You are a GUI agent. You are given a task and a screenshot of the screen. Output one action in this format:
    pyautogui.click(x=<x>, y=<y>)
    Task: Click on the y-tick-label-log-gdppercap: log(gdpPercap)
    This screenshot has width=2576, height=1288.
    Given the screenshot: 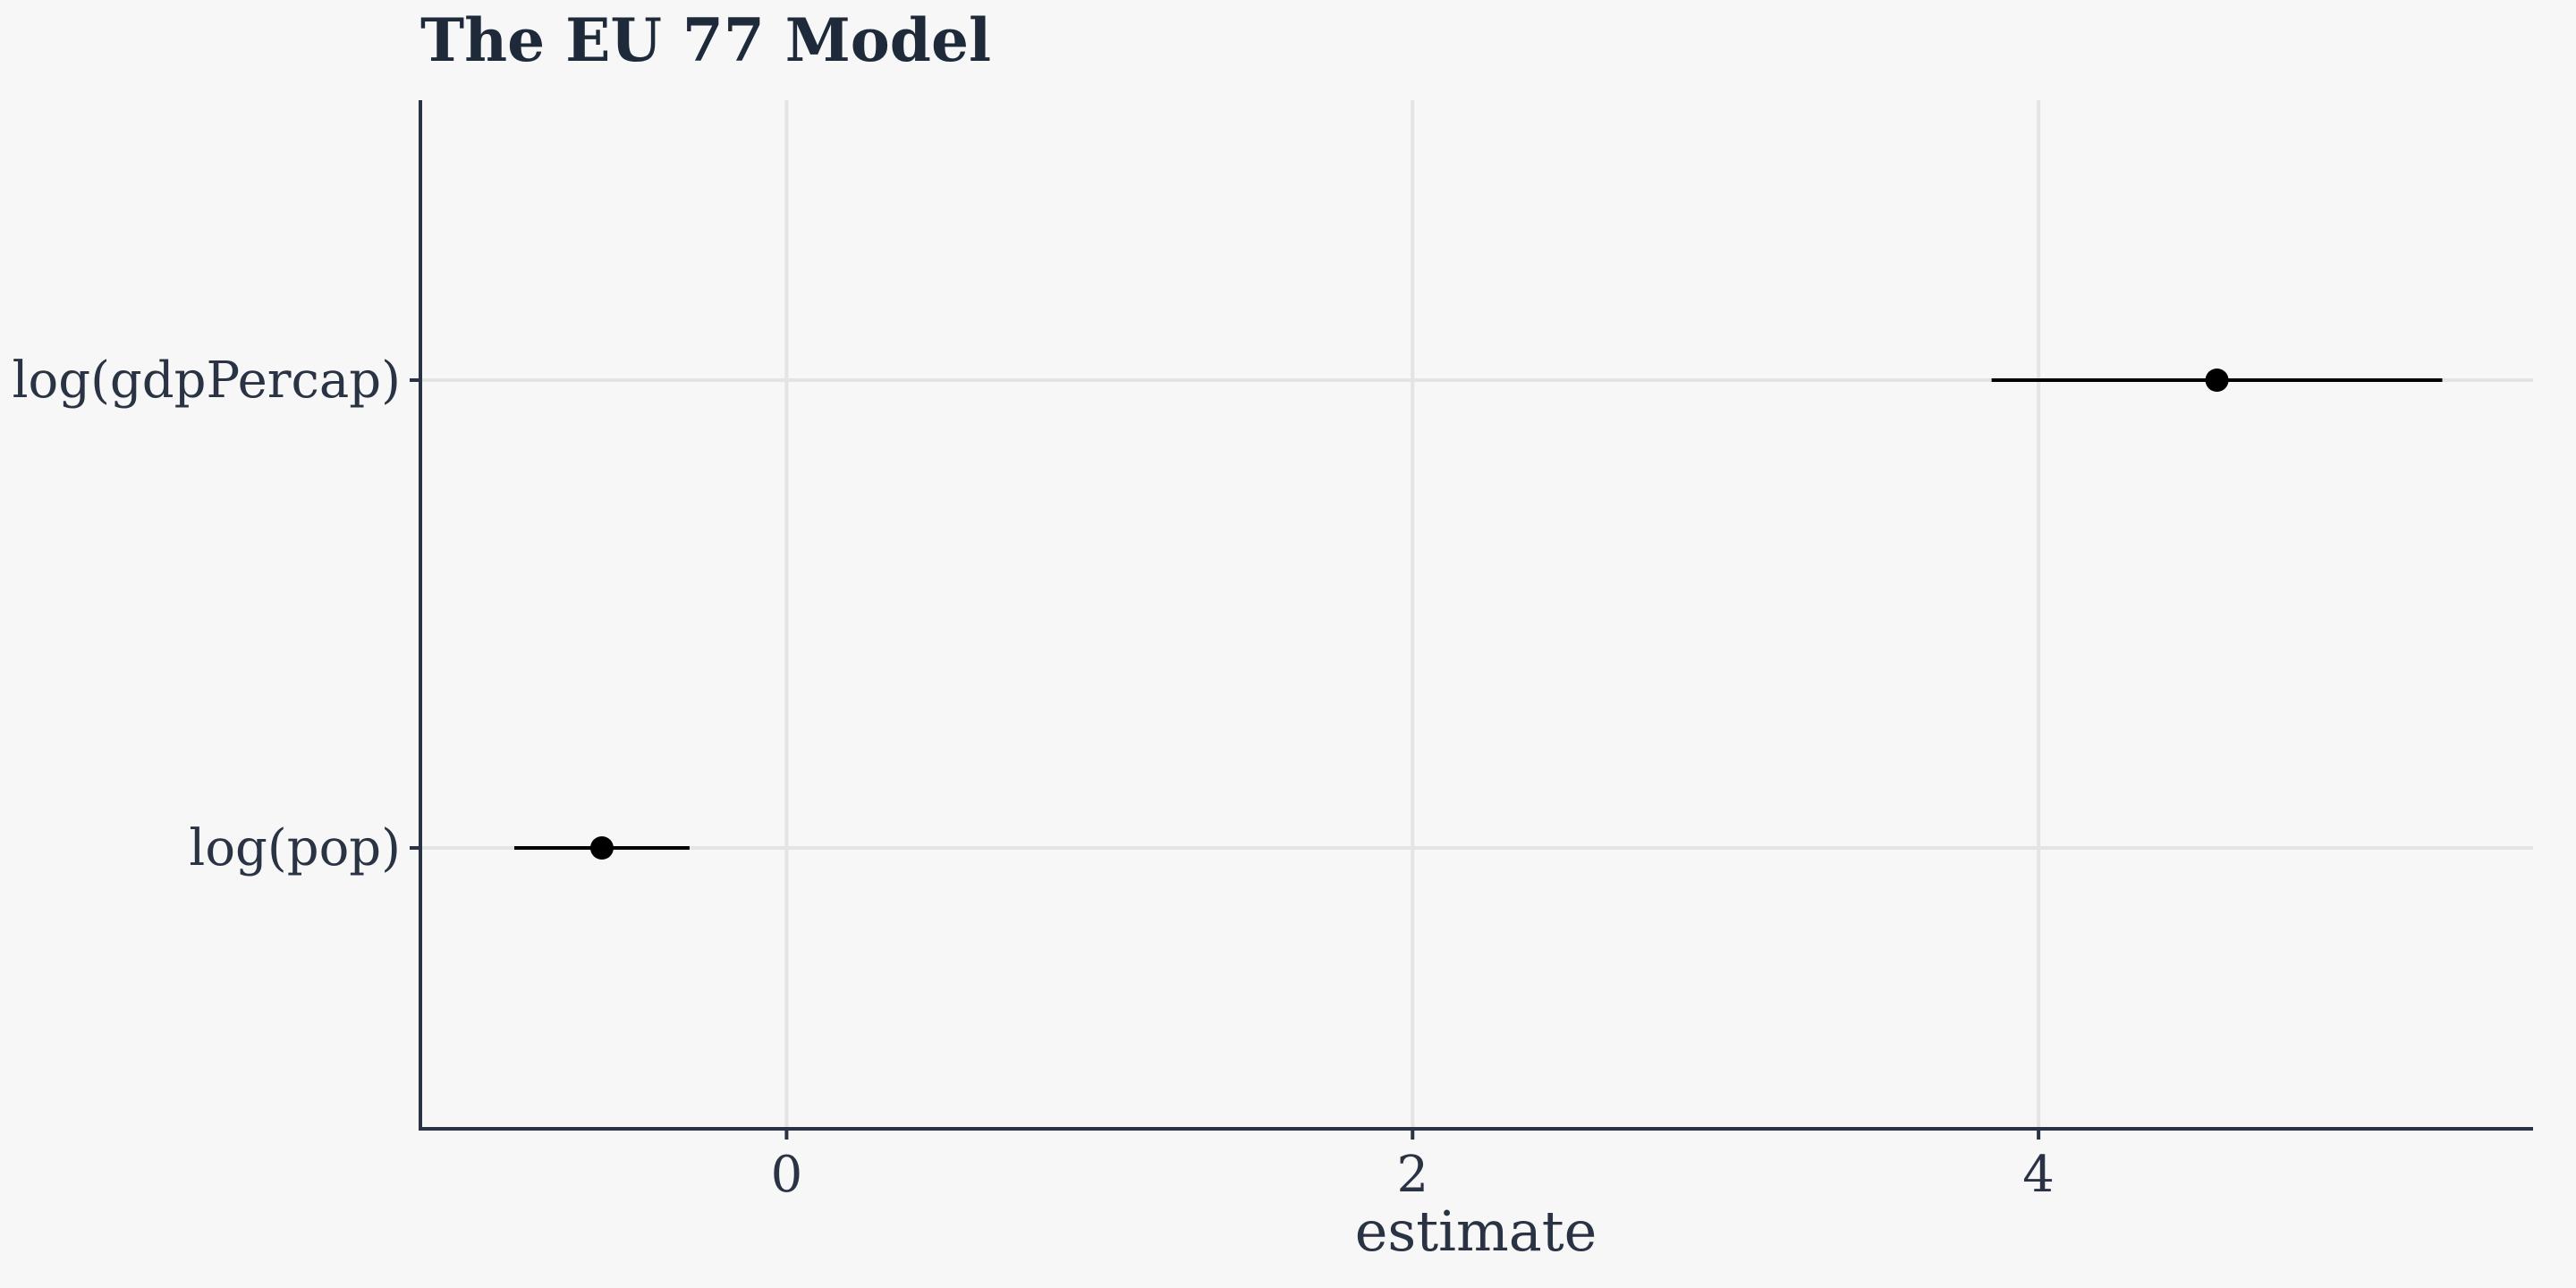 What is the action you would take?
    pyautogui.click(x=207, y=381)
    